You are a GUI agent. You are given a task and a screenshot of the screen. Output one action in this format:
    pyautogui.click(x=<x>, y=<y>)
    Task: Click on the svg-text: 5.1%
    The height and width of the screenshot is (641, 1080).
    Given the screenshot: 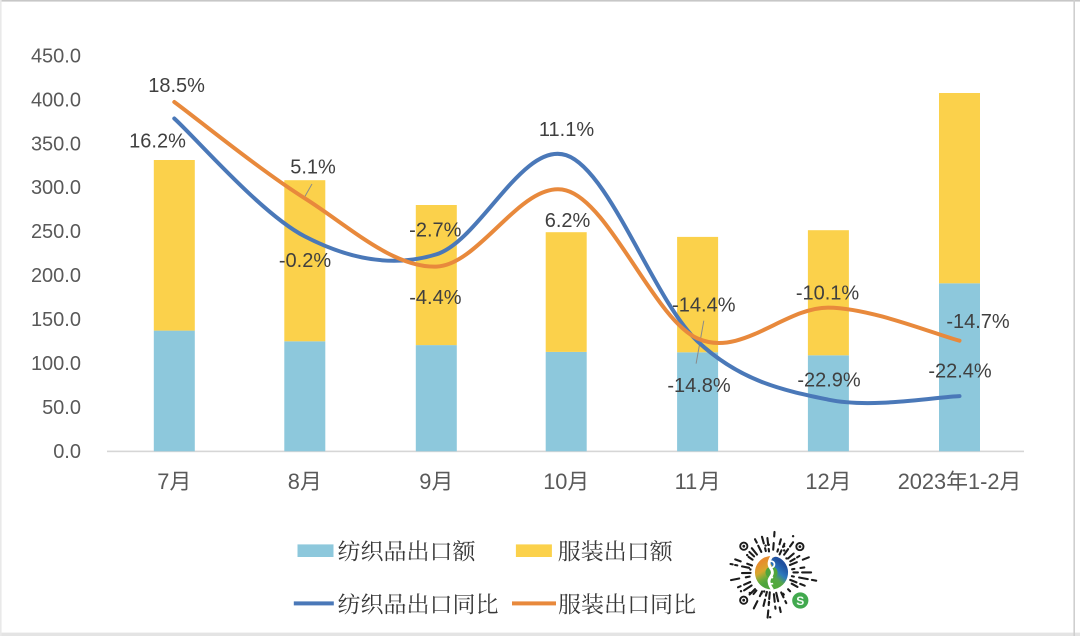 What is the action you would take?
    pyautogui.click(x=313, y=167)
    